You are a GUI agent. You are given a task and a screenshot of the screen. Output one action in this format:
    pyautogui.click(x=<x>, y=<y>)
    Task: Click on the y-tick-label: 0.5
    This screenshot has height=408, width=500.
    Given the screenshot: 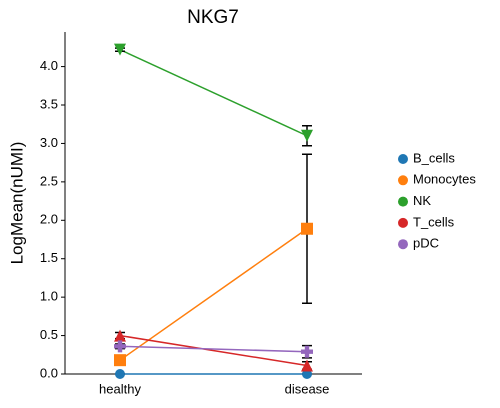 What is the action you would take?
    pyautogui.click(x=49, y=334)
    